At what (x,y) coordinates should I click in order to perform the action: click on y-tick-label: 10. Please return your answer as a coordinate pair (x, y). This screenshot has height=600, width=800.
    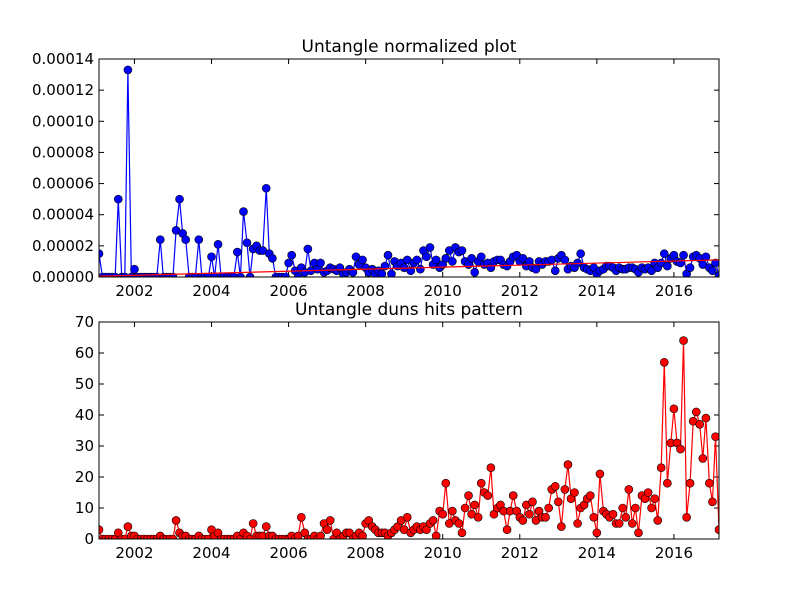
    Looking at the image, I should click on (84, 508).